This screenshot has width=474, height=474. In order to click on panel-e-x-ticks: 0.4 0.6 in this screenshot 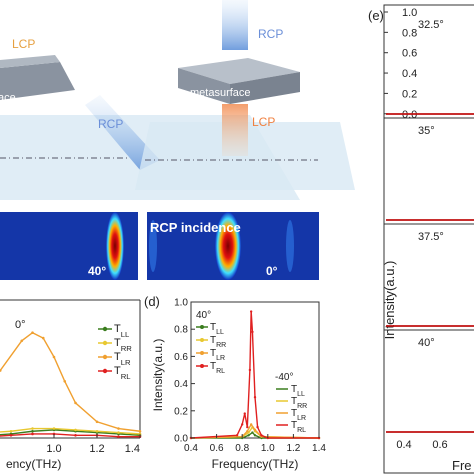, I will do `click(421, 445)`.